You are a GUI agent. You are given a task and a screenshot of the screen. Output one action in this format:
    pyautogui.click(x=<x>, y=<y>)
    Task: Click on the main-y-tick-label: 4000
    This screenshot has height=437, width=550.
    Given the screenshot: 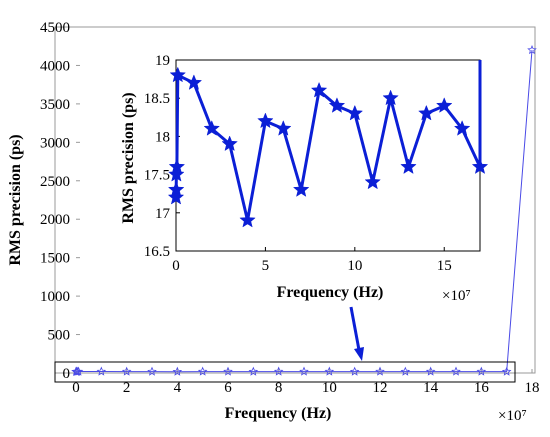 What is the action you would take?
    pyautogui.click(x=55, y=66)
    